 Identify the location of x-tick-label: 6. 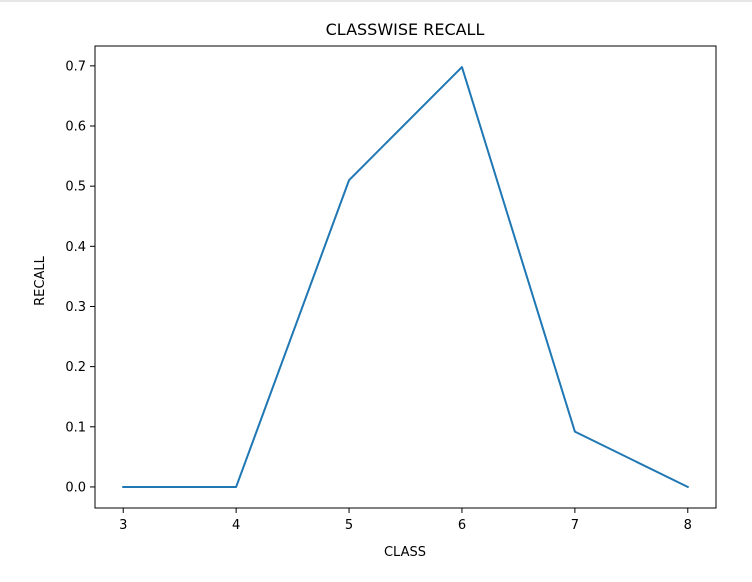
(462, 525).